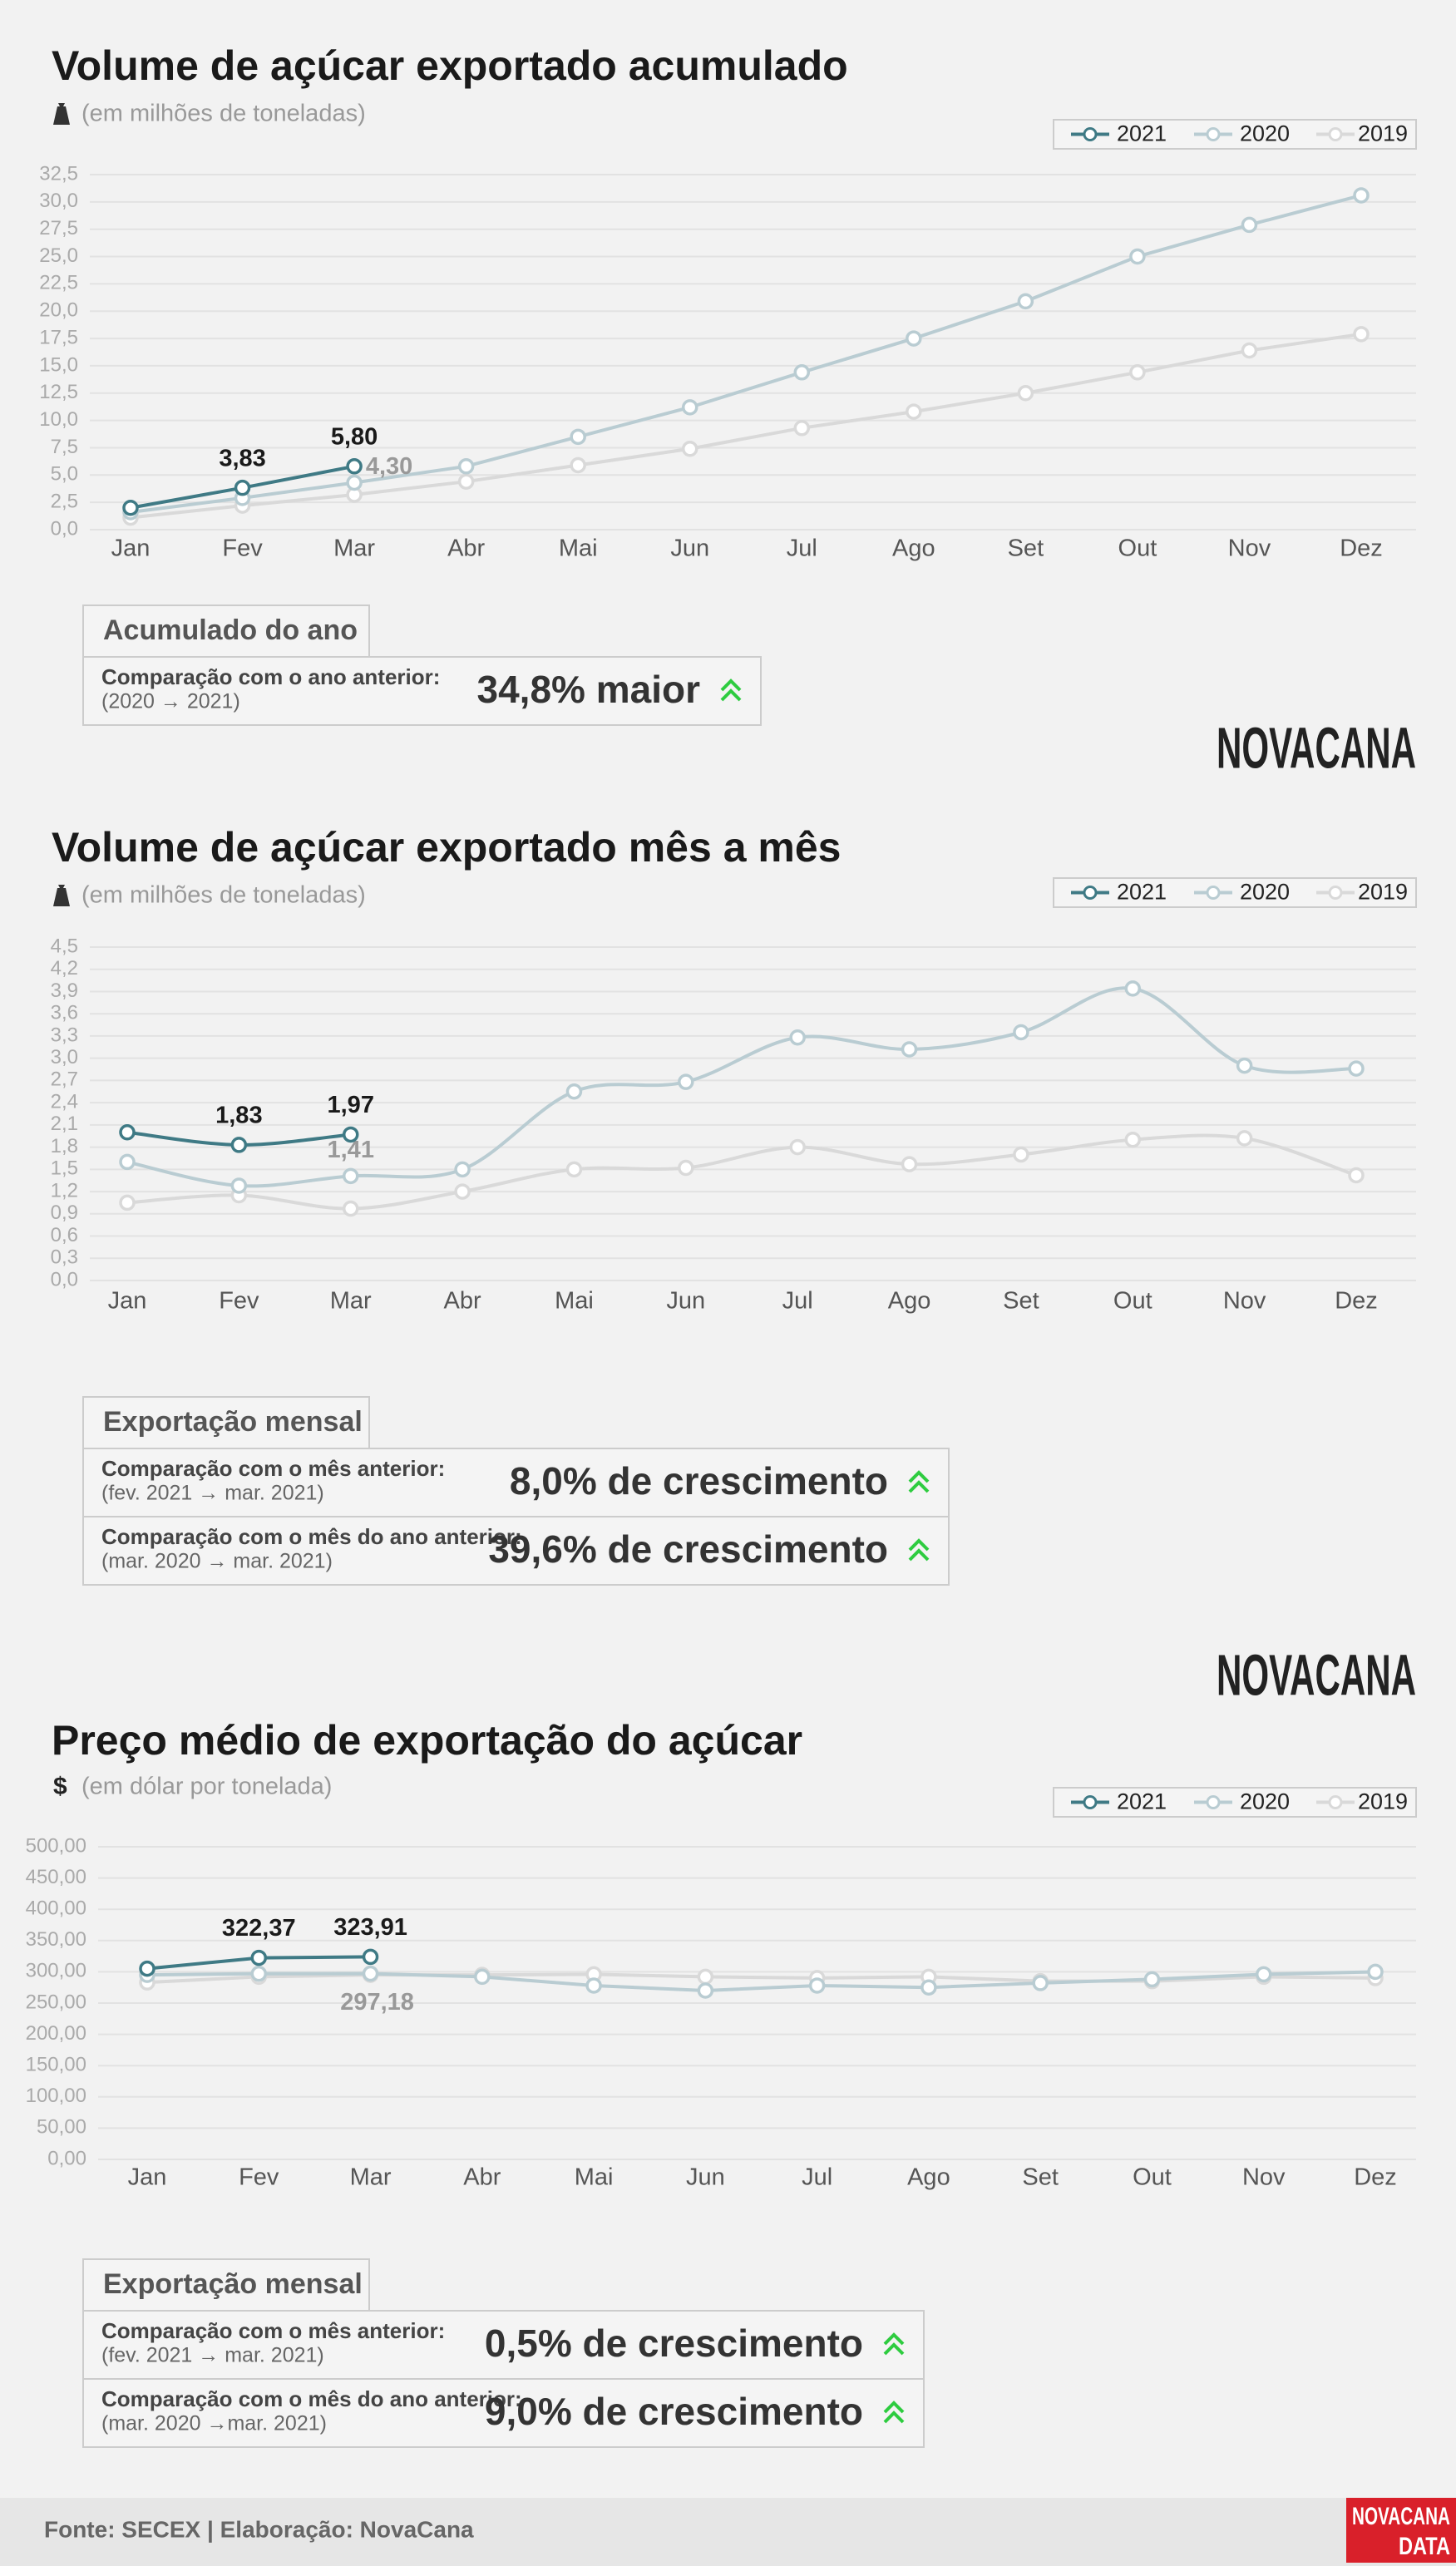 This screenshot has width=1456, height=2566. What do you see at coordinates (212, 1493) in the screenshot?
I see `row-period: (fev. 2021 → mar. 2021)` at bounding box center [212, 1493].